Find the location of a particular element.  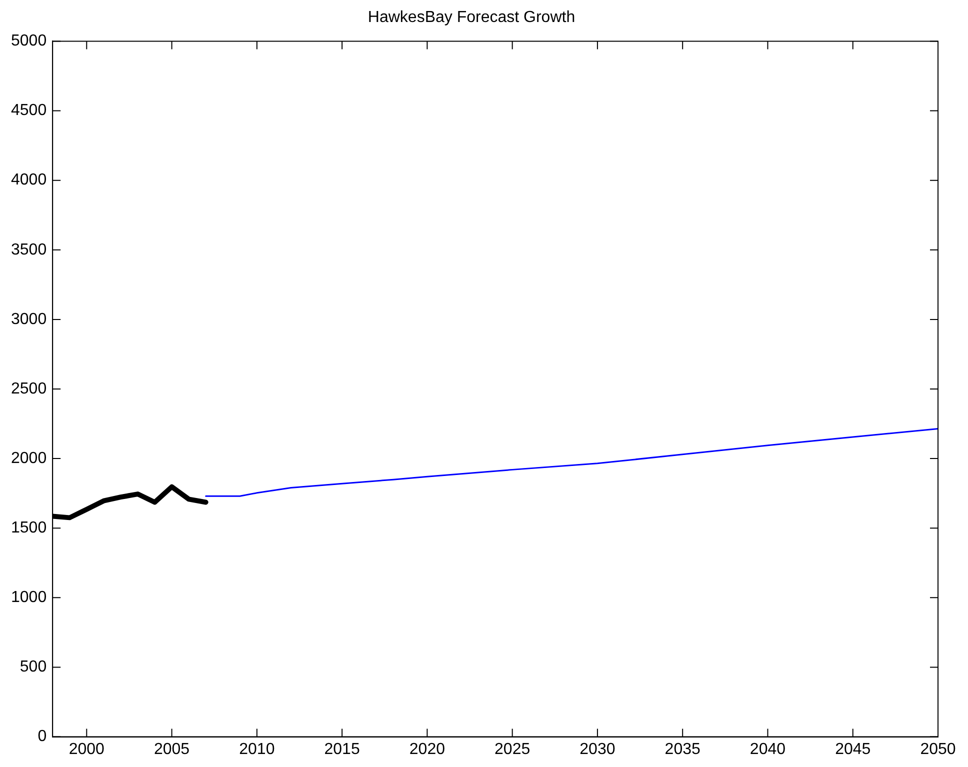

x-tick-label: 2035 is located at coordinates (682, 749).